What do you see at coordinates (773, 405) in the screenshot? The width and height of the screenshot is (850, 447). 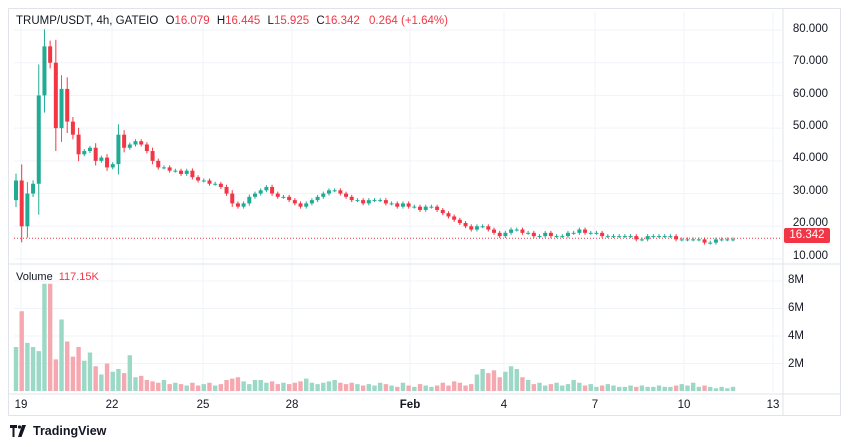 I see `time-tick: 13` at bounding box center [773, 405].